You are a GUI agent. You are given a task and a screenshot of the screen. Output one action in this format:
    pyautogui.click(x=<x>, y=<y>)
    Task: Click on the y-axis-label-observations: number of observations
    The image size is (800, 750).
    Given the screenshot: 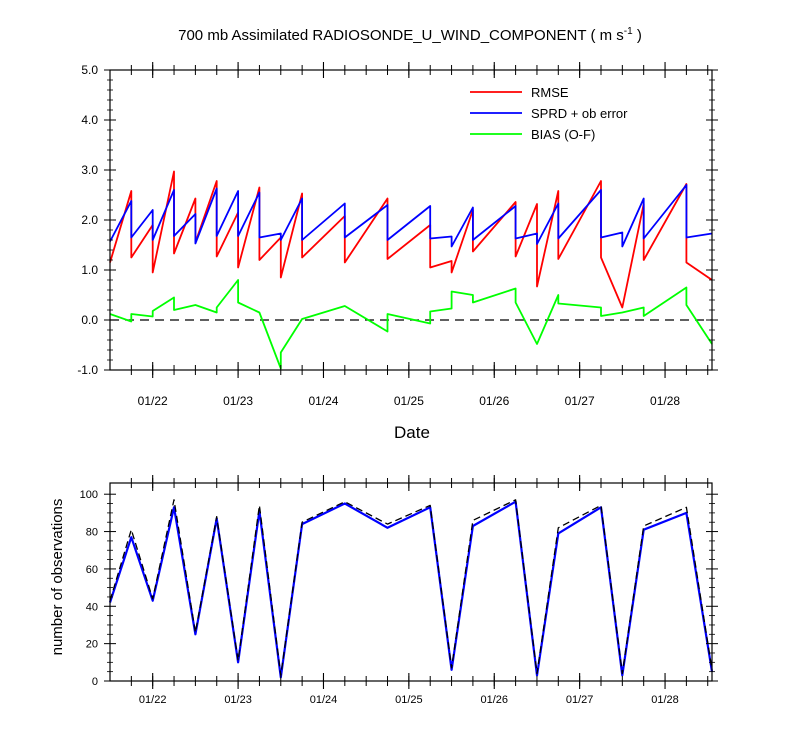 What is the action you would take?
    pyautogui.click(x=57, y=577)
    